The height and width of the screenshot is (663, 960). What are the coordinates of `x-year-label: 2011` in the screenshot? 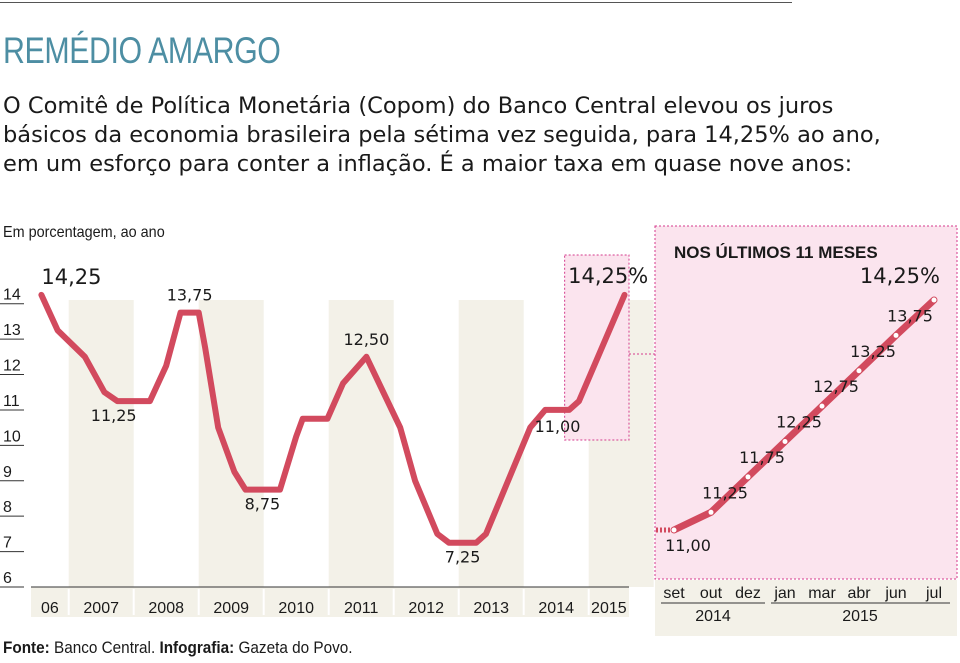 It's located at (361, 608).